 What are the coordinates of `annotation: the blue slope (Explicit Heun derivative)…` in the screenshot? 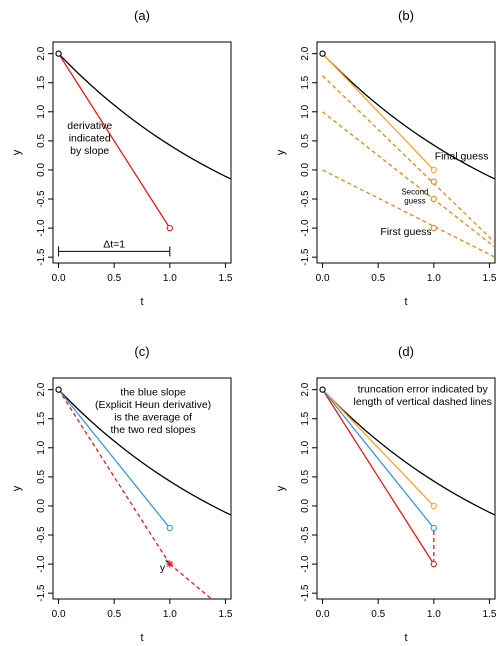 It's located at (153, 411).